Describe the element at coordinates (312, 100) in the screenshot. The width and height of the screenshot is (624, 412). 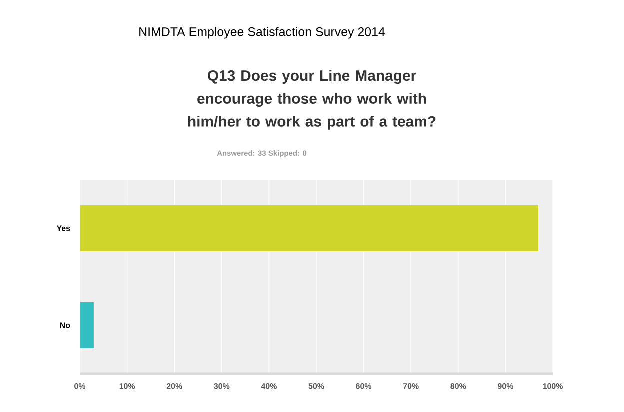
I see `chart-subtitle: Q13 Does your Line Manager encourage those who work with him/her to work as part of a team?` at that location.